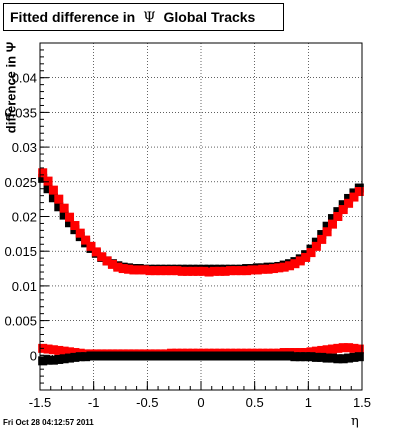 The image size is (400, 433). I want to click on x-tick-label: -1.5, so click(40, 402).